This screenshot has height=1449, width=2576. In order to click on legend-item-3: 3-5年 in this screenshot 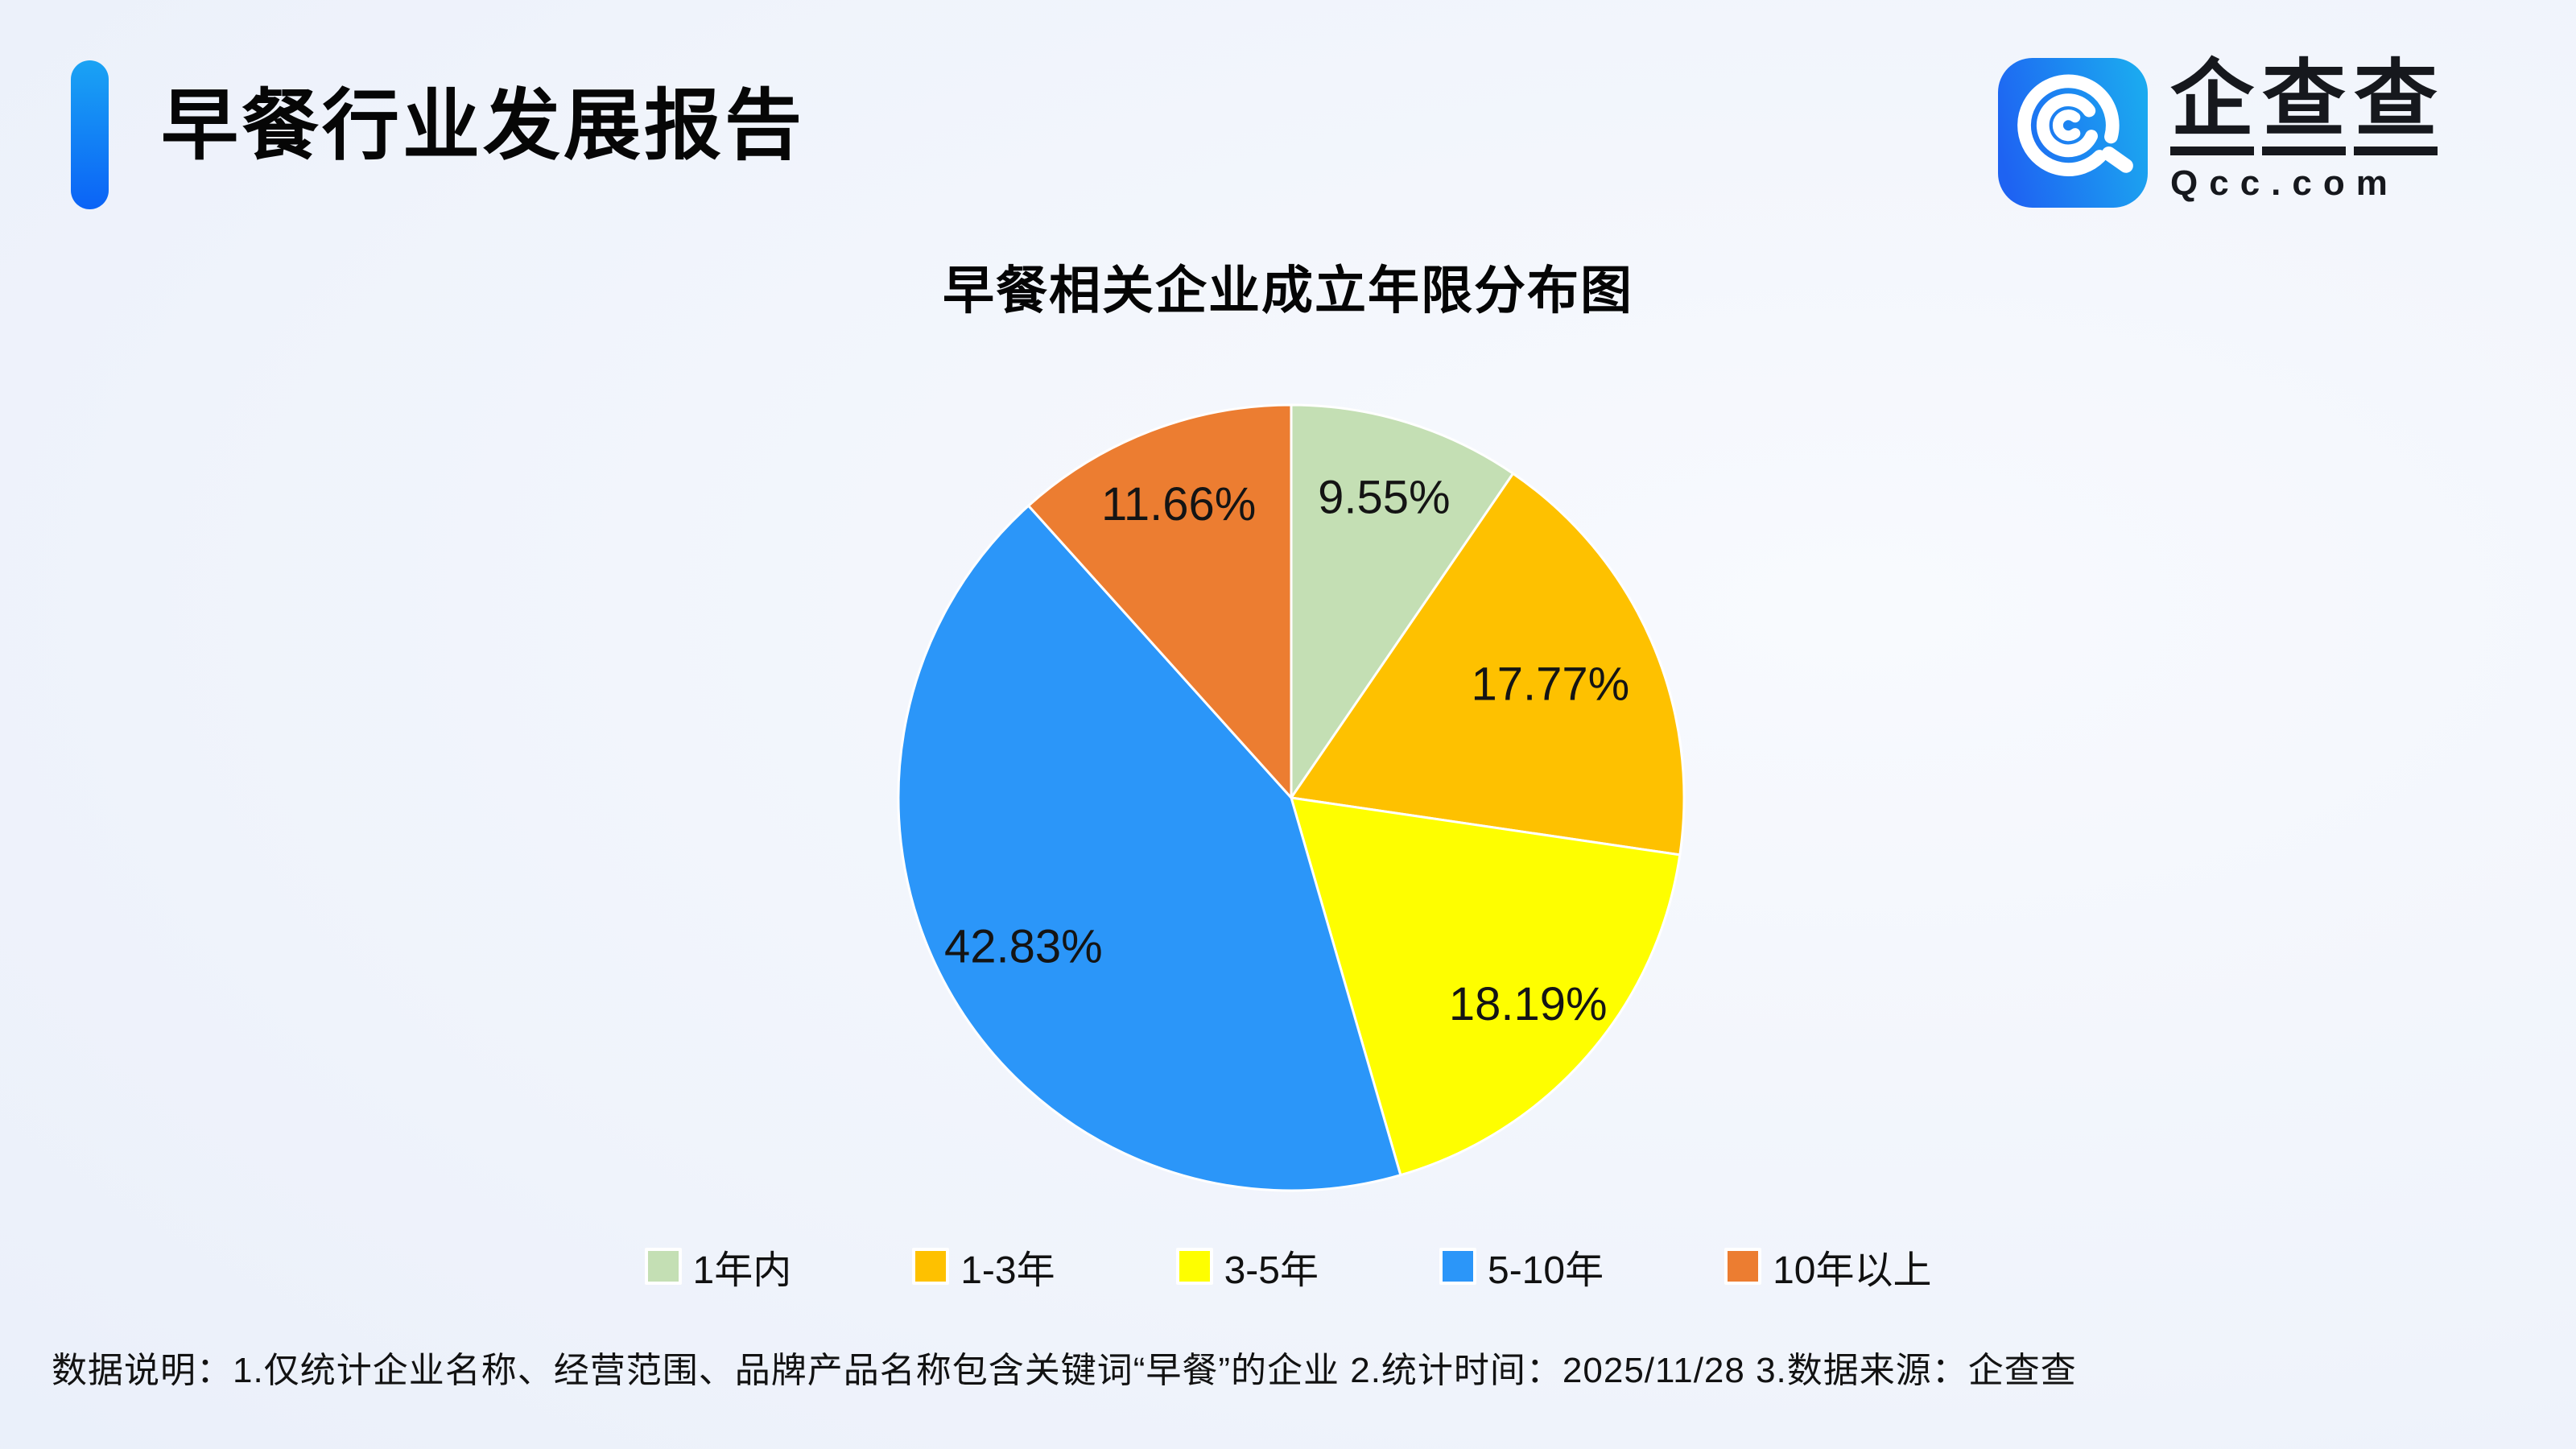, I will do `click(1247, 1266)`.